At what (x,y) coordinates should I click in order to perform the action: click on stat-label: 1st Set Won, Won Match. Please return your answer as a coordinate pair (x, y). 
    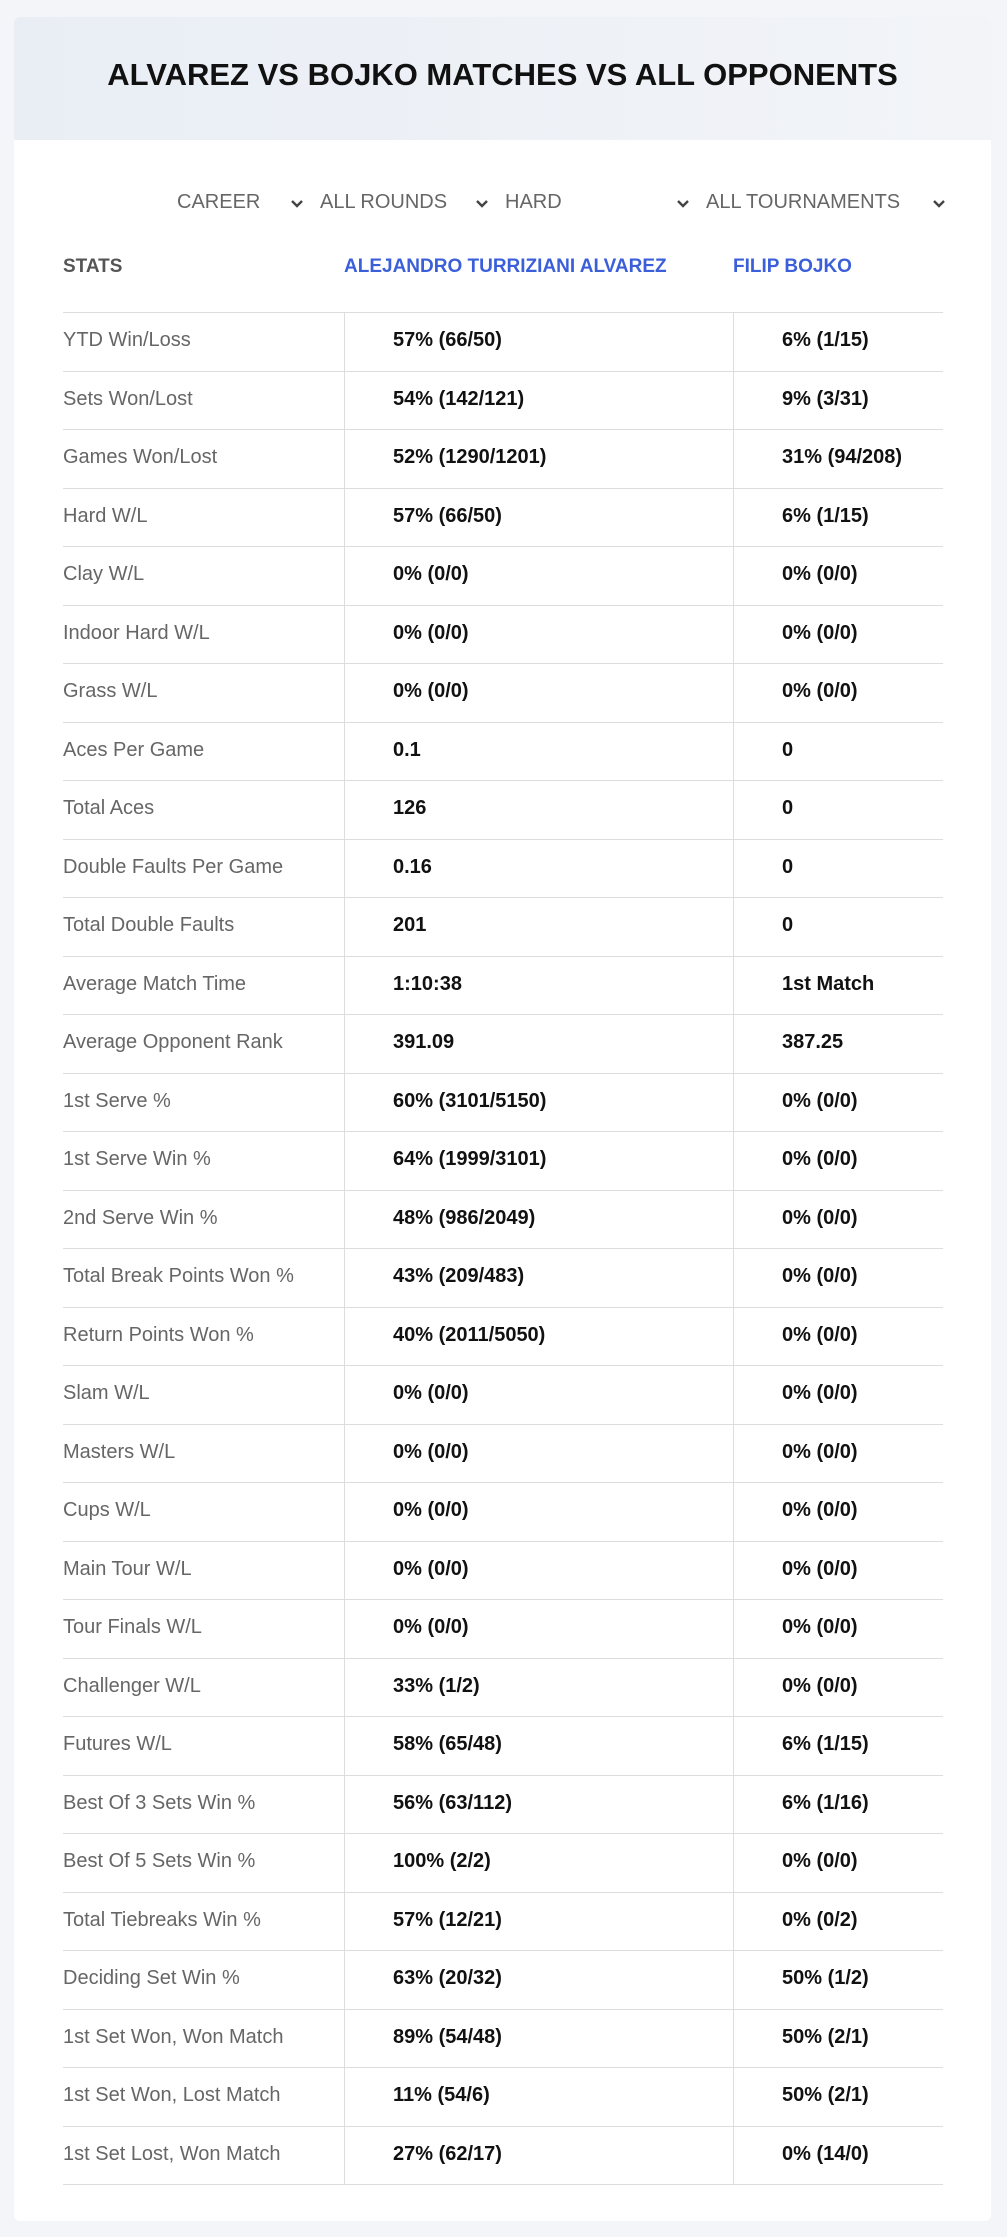
    Looking at the image, I should click on (173, 2036).